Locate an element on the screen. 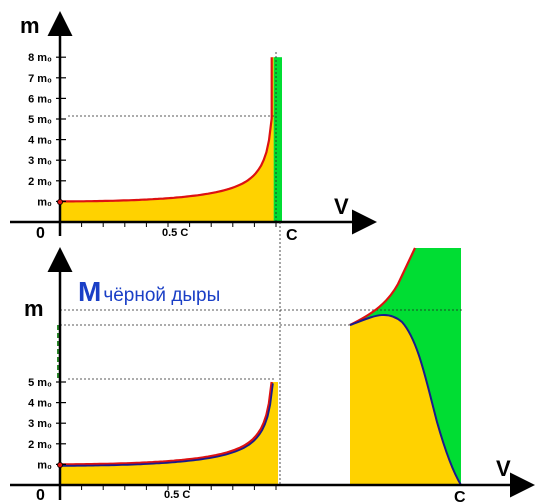 The image size is (540, 504). y-tick-label: 8 m₀ is located at coordinates (40, 58).